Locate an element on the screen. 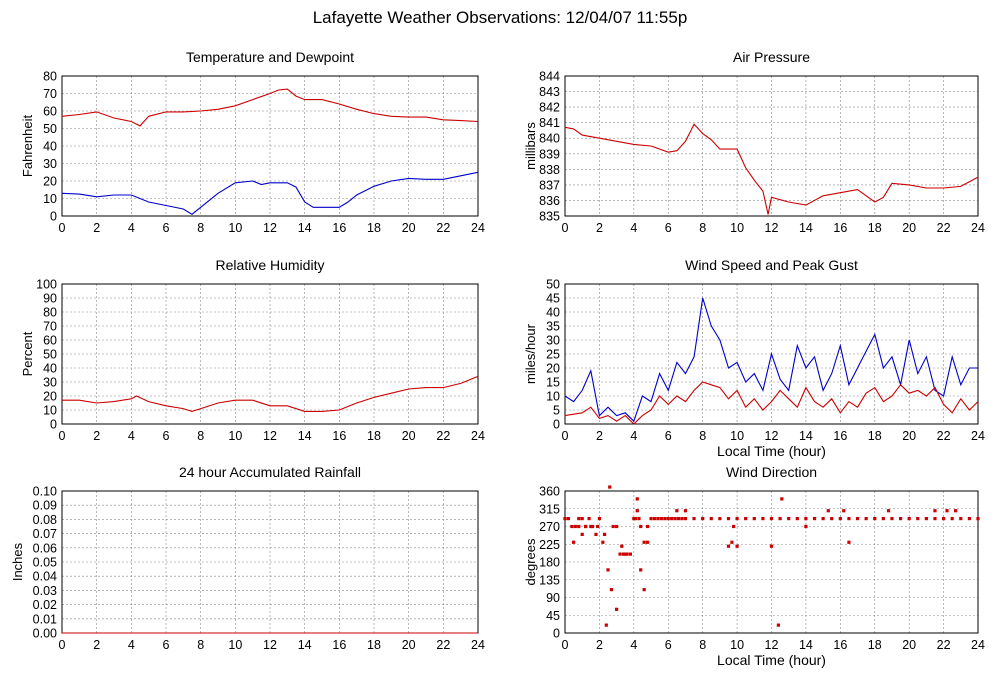  chart-title: Wind Direction is located at coordinates (771, 472).